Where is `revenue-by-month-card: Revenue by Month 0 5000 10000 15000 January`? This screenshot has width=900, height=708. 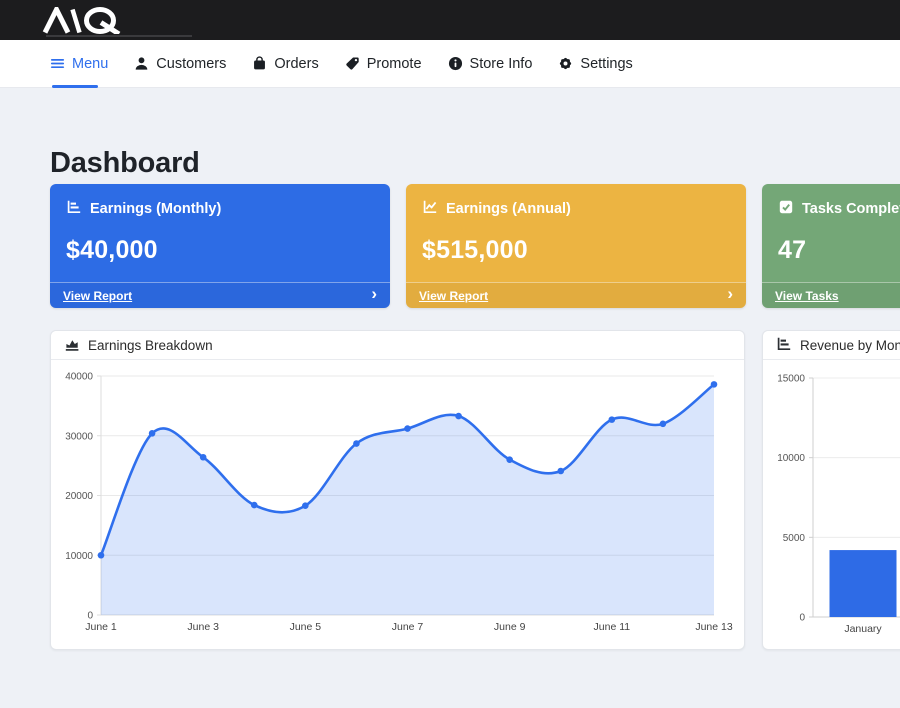 revenue-by-month-card: Revenue by Month 0 5000 10000 15000 January is located at coordinates (831, 490).